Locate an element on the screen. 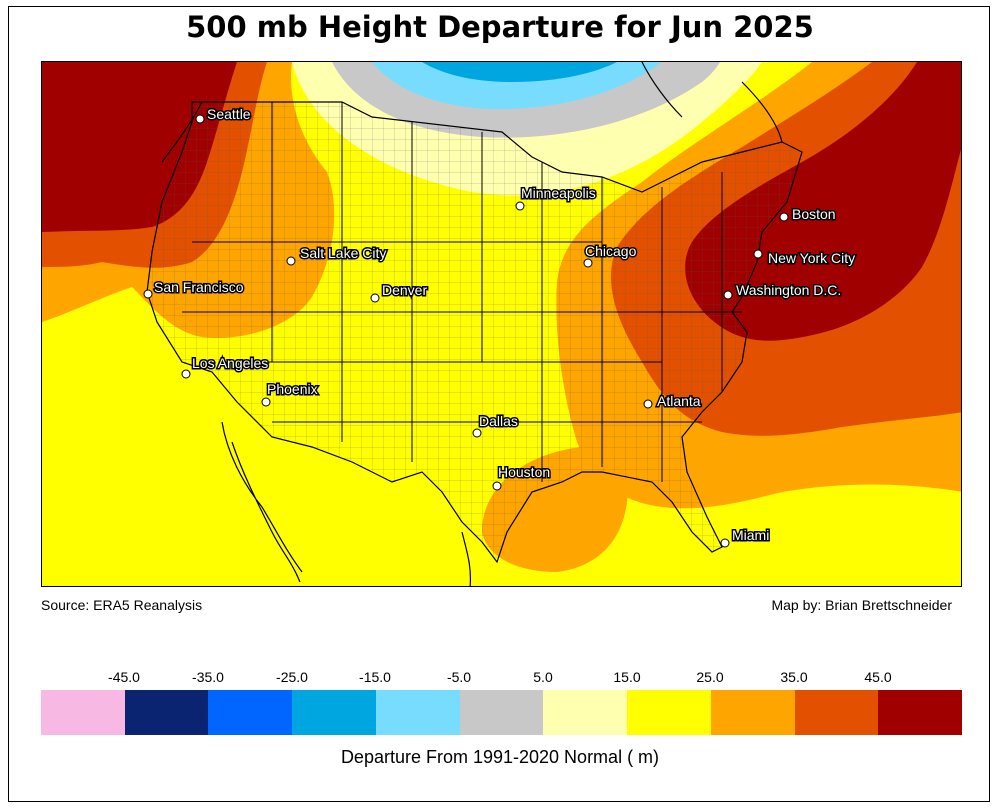 This screenshot has width=1000, height=810. city-los-angeles: Los Angeles is located at coordinates (225, 366).